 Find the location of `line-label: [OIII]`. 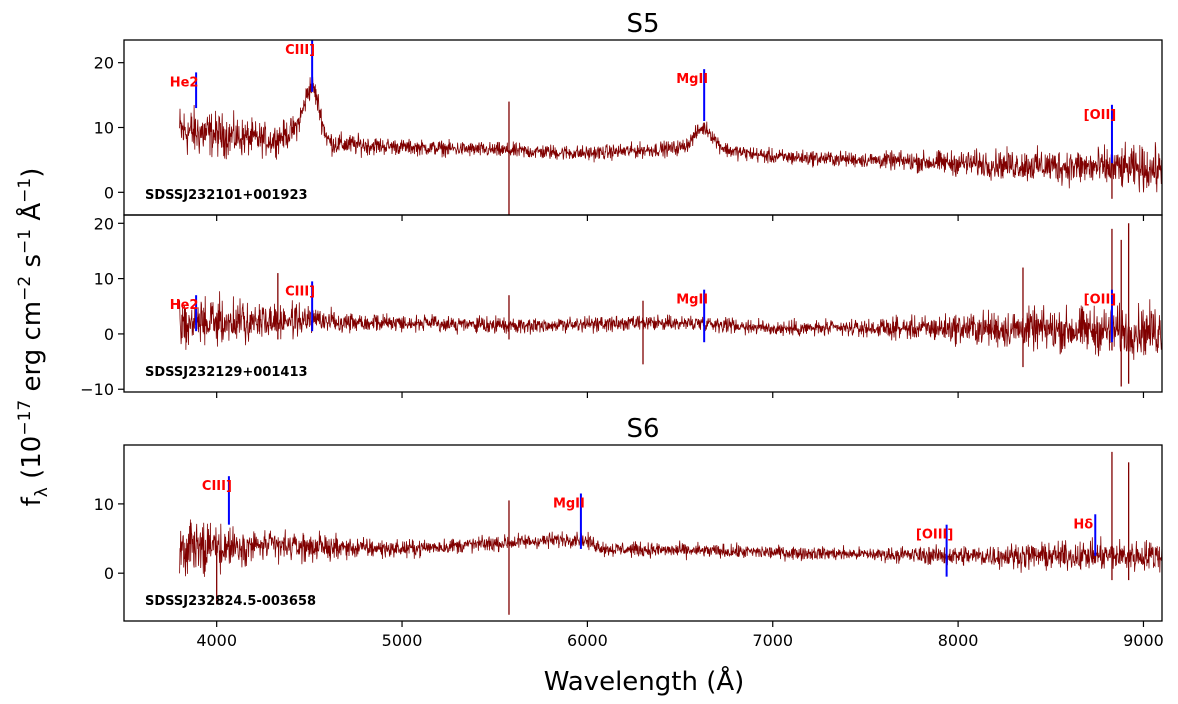

line-label: [OIII] is located at coordinates (934, 535).